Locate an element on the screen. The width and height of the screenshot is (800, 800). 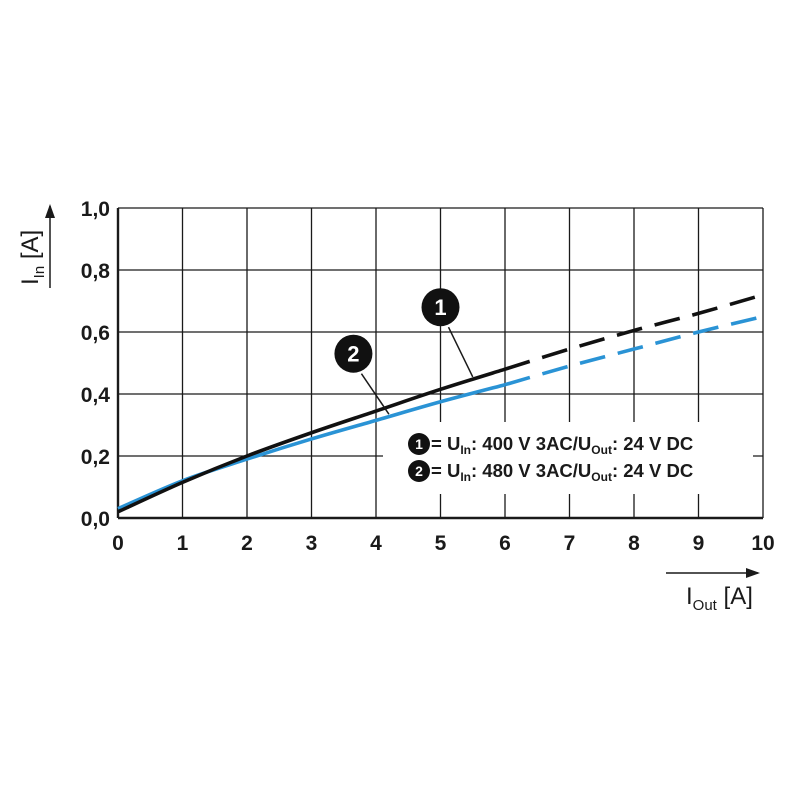
x-axis-label-sub: Out is located at coordinates (705, 605).